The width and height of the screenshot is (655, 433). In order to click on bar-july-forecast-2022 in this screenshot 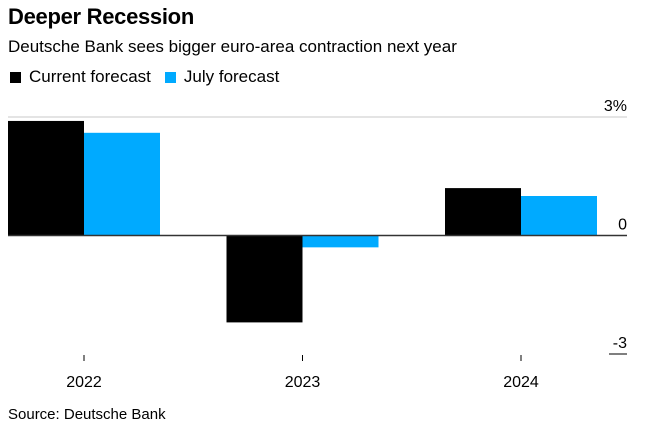, I will do `click(122, 184)`.